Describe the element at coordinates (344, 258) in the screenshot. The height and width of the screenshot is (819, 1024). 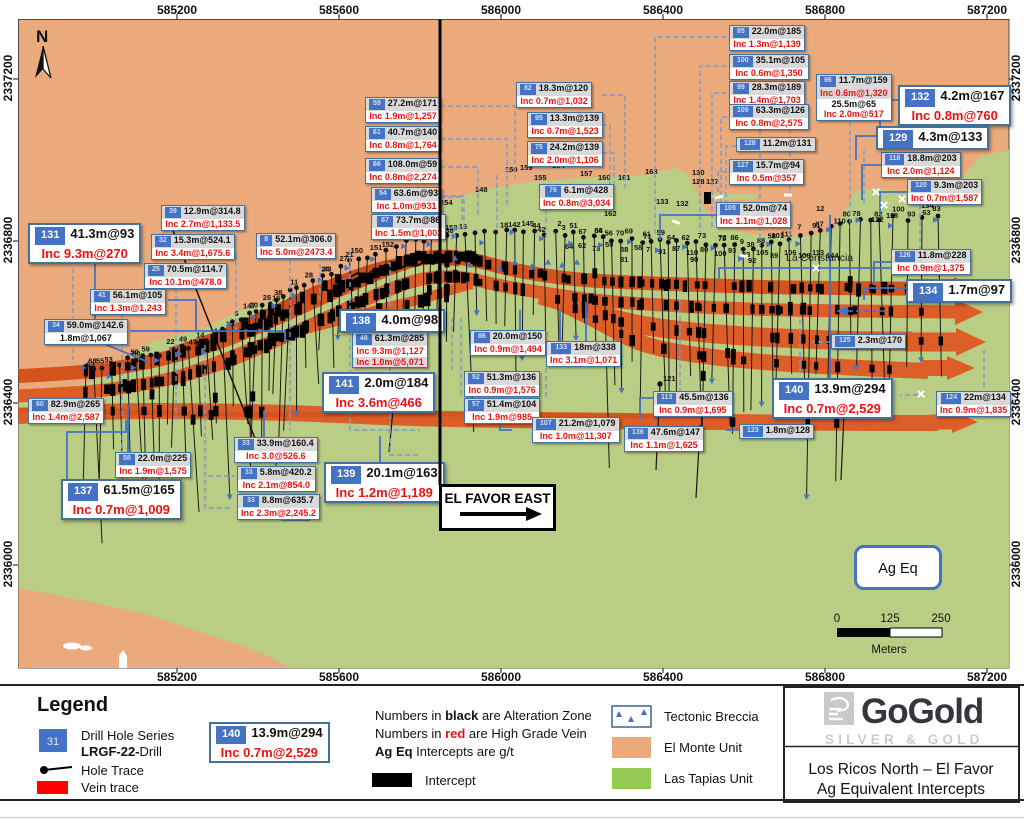
I see `svg-text: 27` at that location.